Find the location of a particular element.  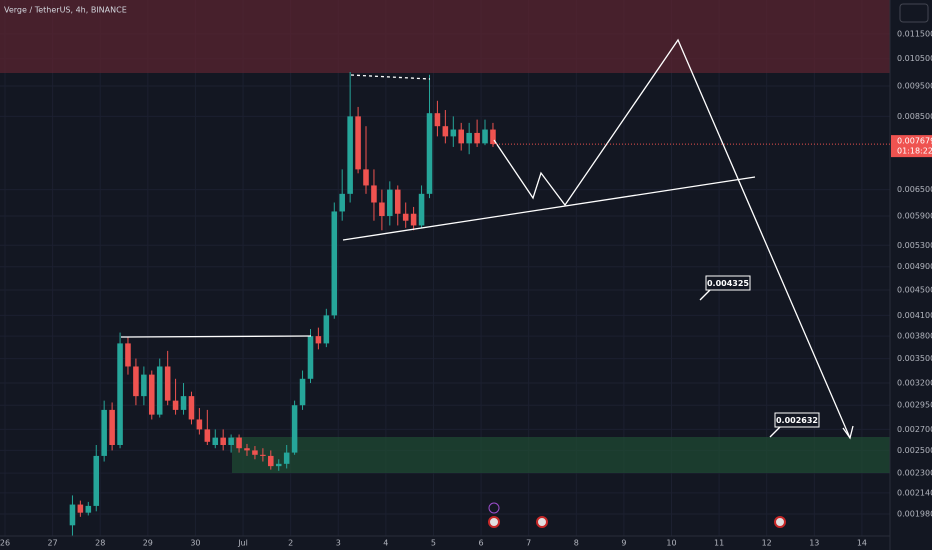

y-tick-label: 0.003800 is located at coordinates (914, 336).